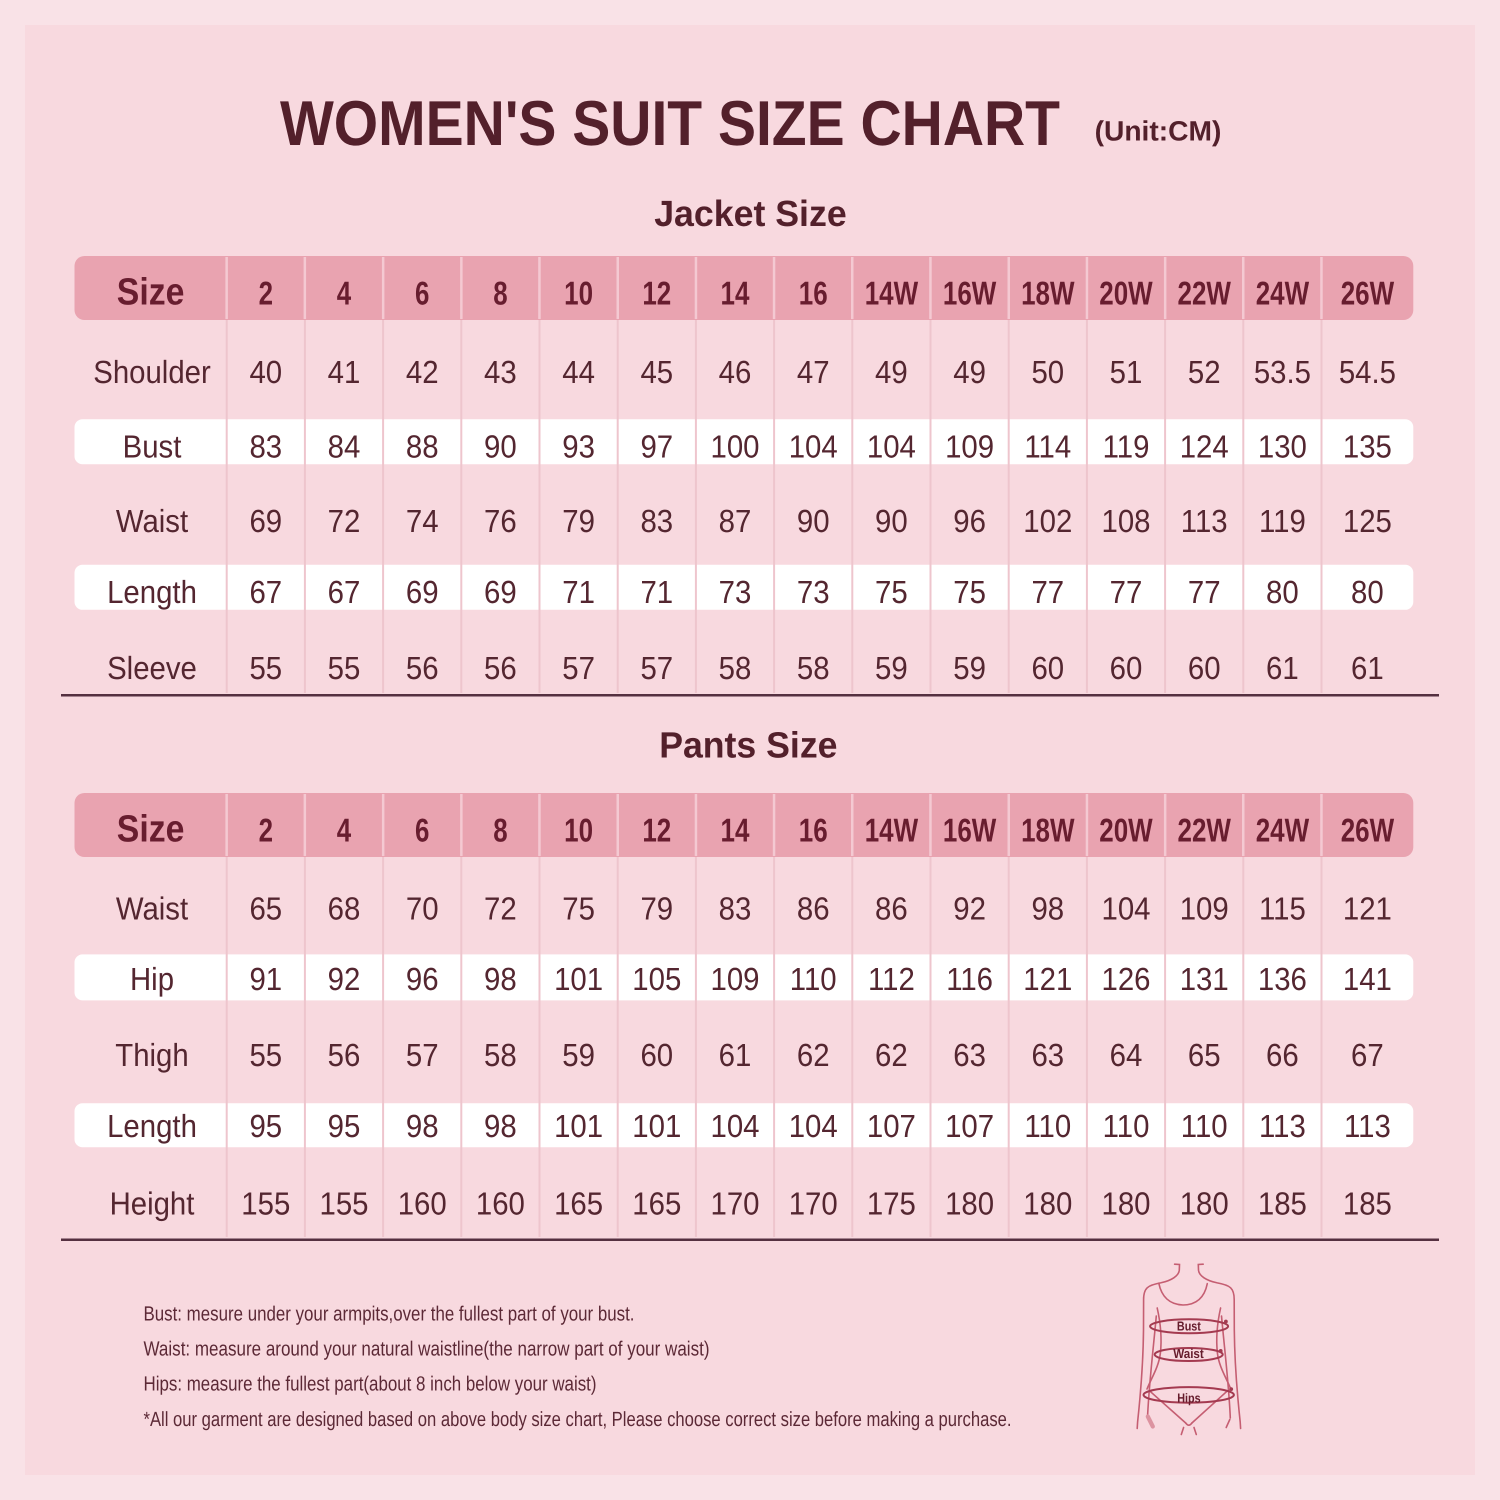  I want to click on svg-text: 84, so click(344, 447).